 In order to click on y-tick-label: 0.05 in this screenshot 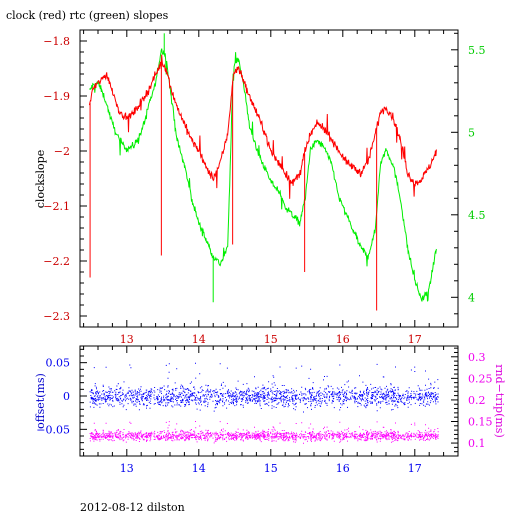, I will do `click(58, 363)`.